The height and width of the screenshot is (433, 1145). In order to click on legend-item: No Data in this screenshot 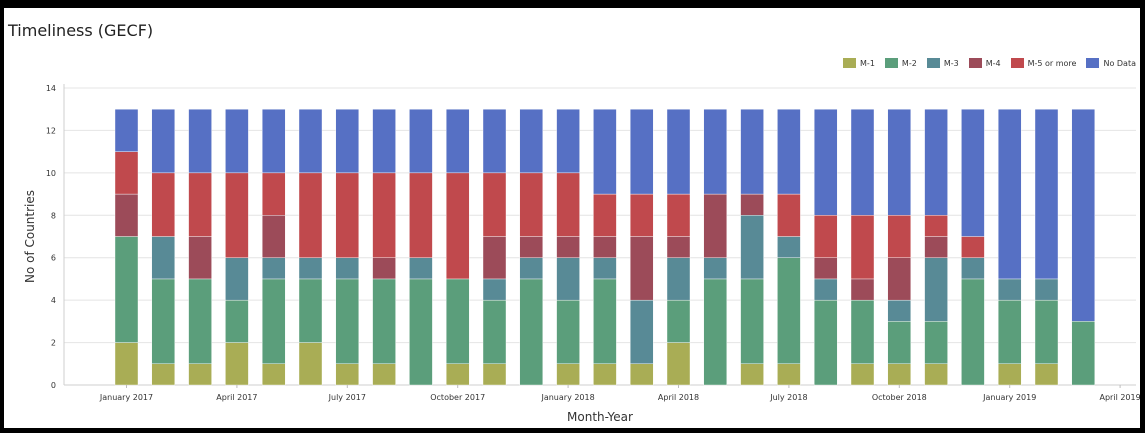, I will do `click(1111, 63)`.